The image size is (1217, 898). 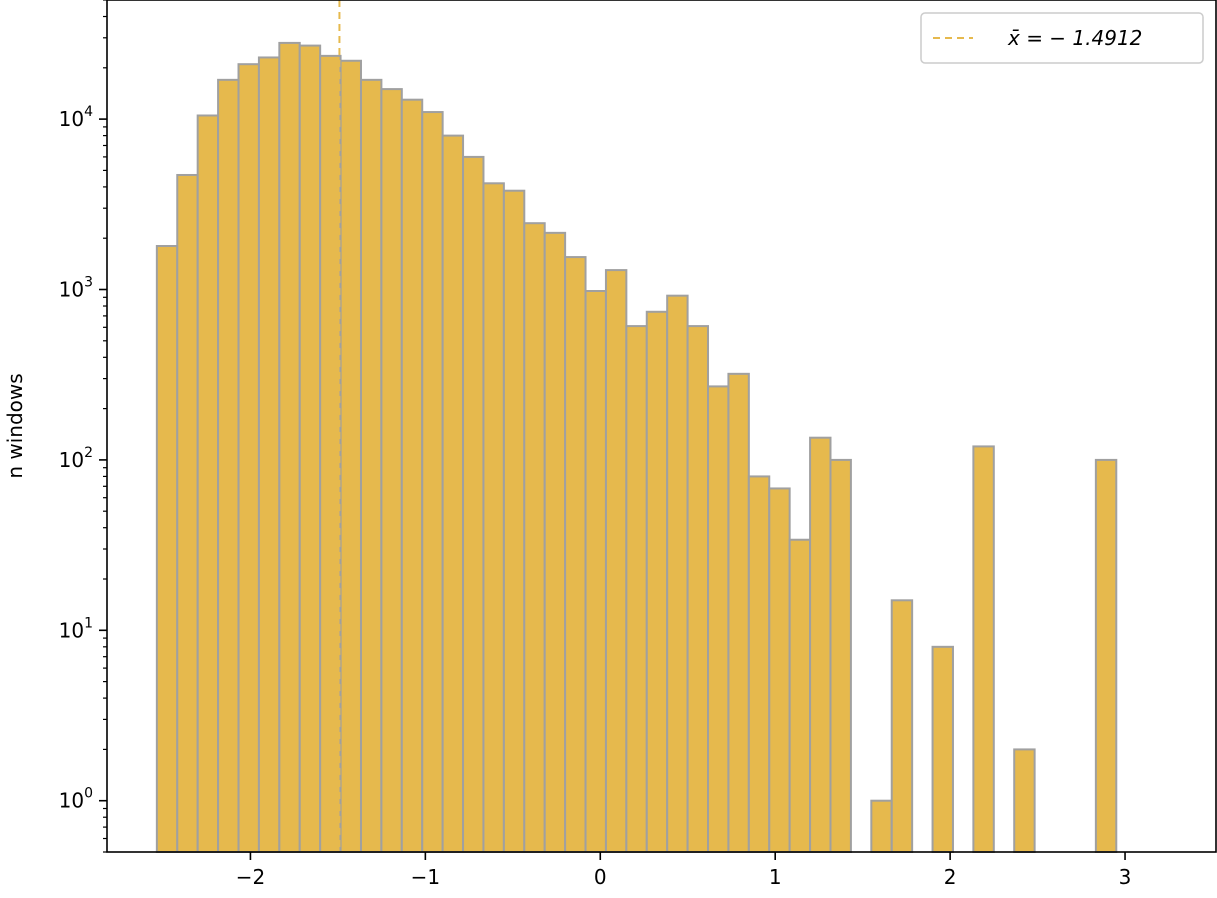 I want to click on x-tick-label: 3, so click(x=1125, y=877).